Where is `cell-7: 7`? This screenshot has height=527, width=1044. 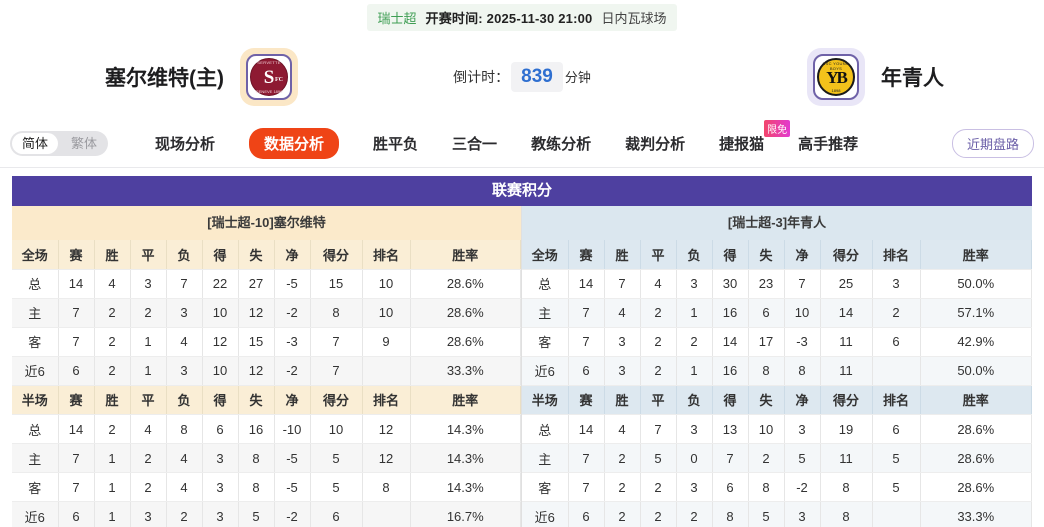
cell-7: 7 is located at coordinates (336, 371).